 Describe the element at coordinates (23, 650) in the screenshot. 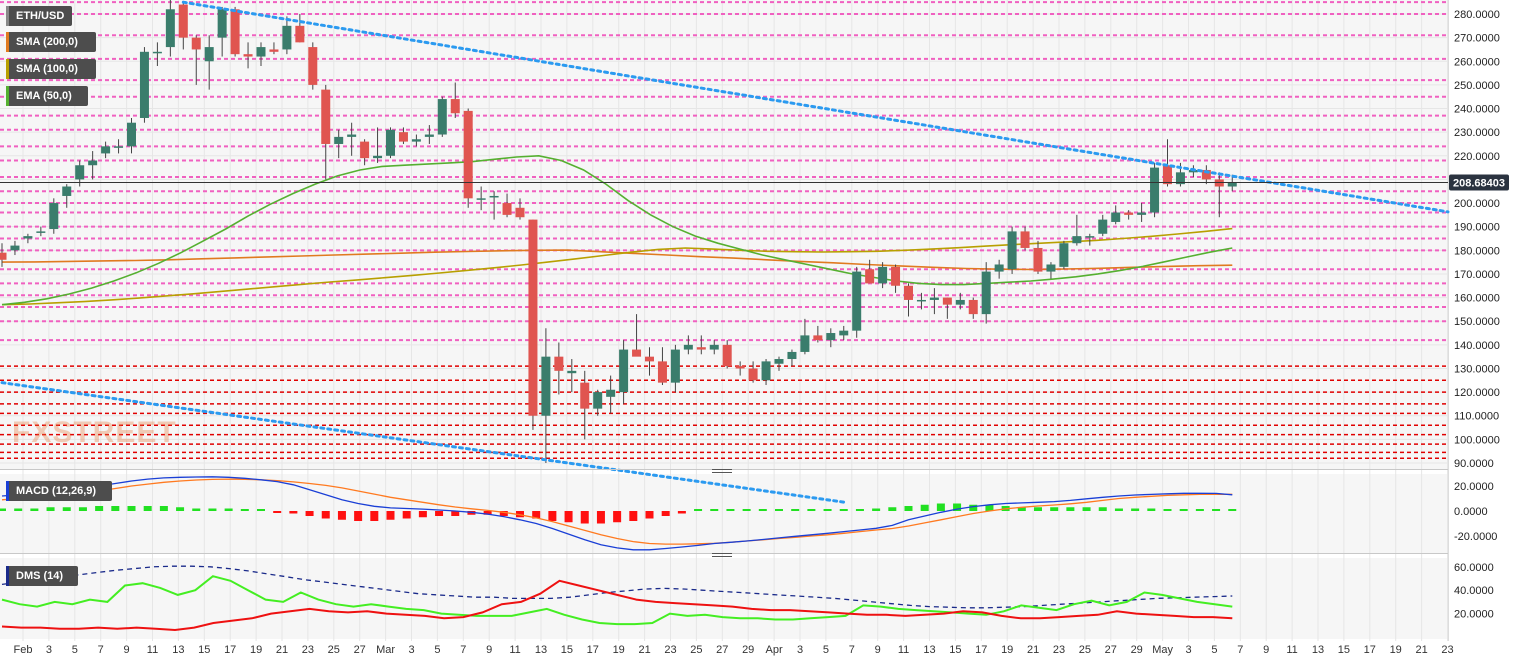

I see `x-tick-label: Feb` at that location.